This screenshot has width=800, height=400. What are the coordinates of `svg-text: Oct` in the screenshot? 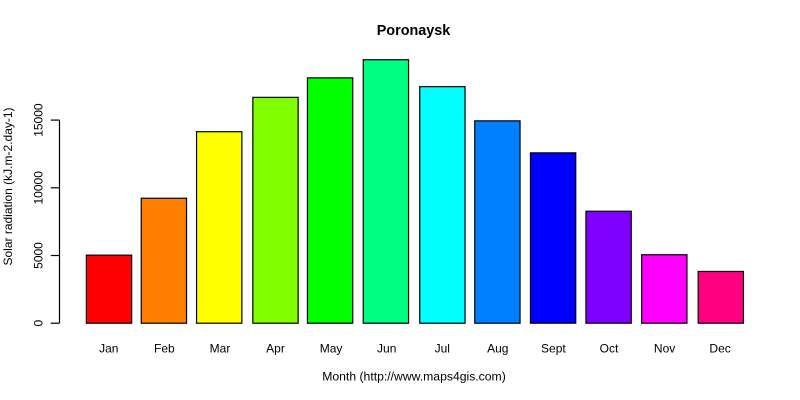 It's located at (609, 349).